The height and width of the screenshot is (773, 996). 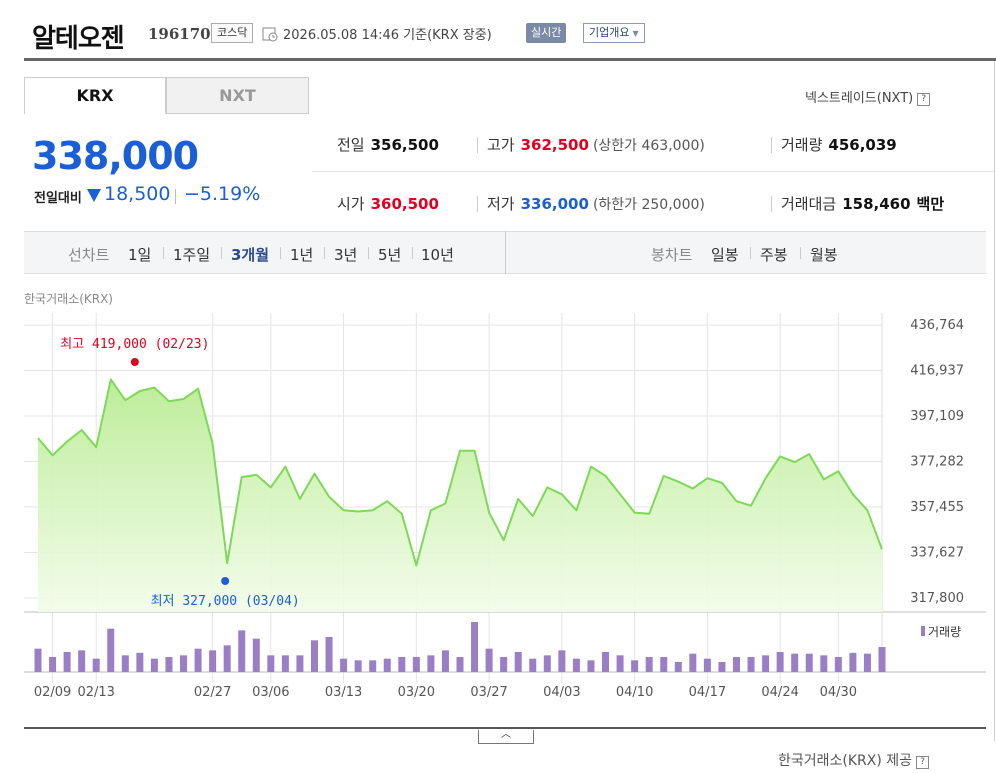 I want to click on tab-nxt: NXT, so click(x=237, y=95).